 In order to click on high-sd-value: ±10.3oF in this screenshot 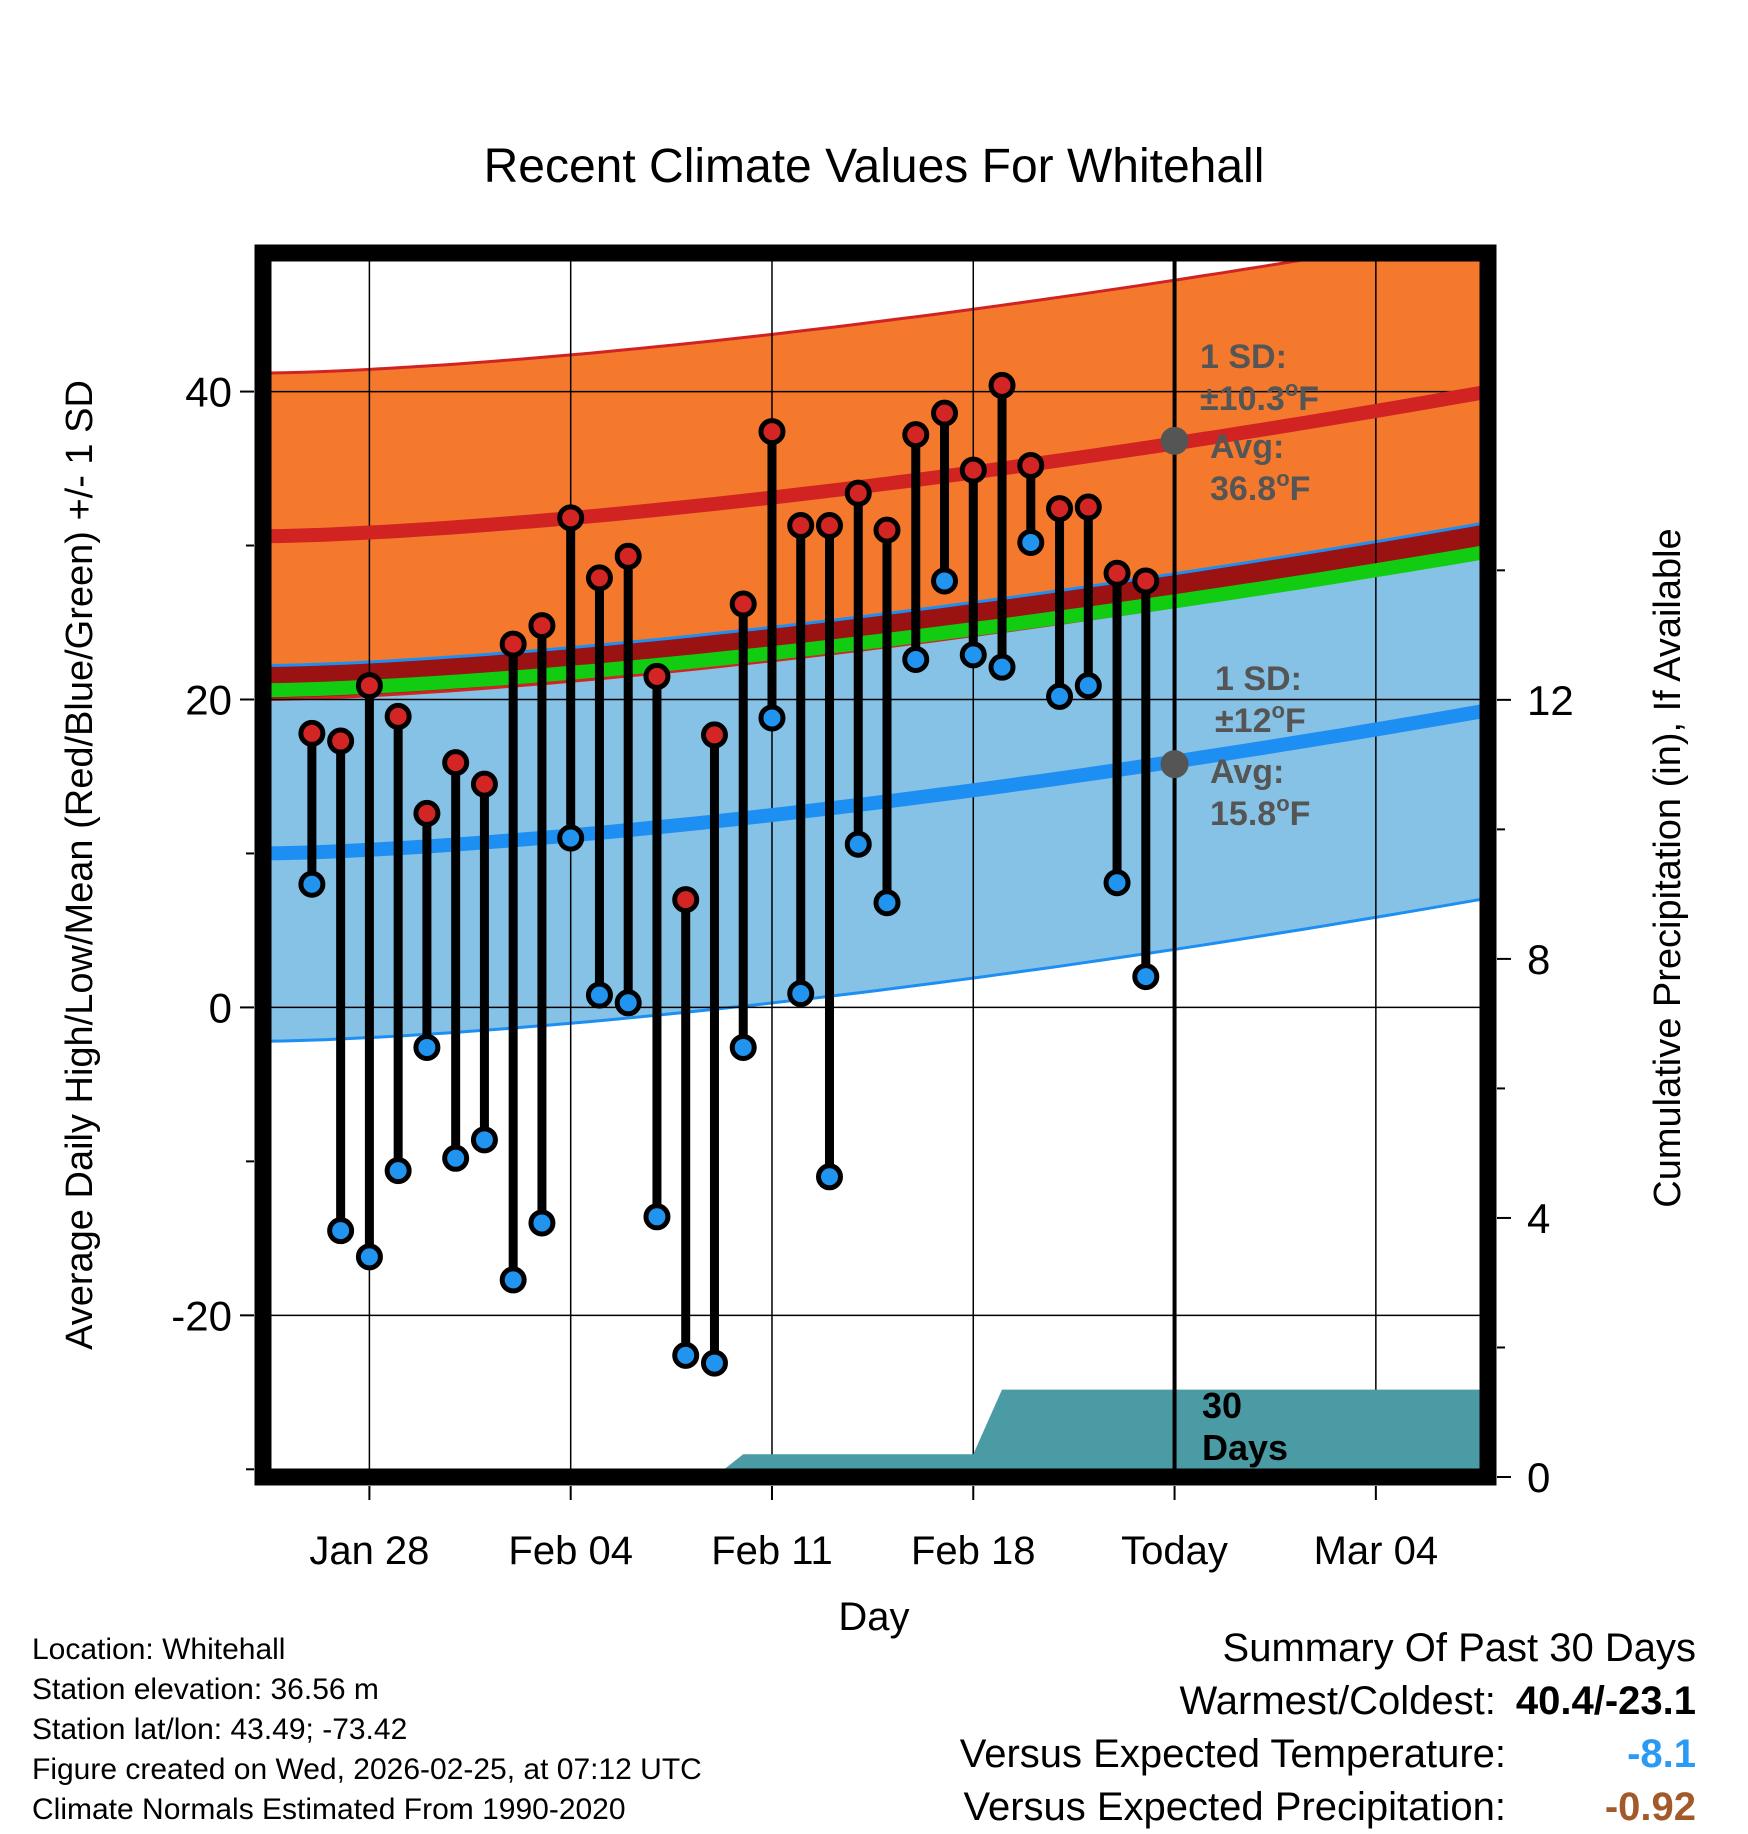, I will do `click(1259, 397)`.